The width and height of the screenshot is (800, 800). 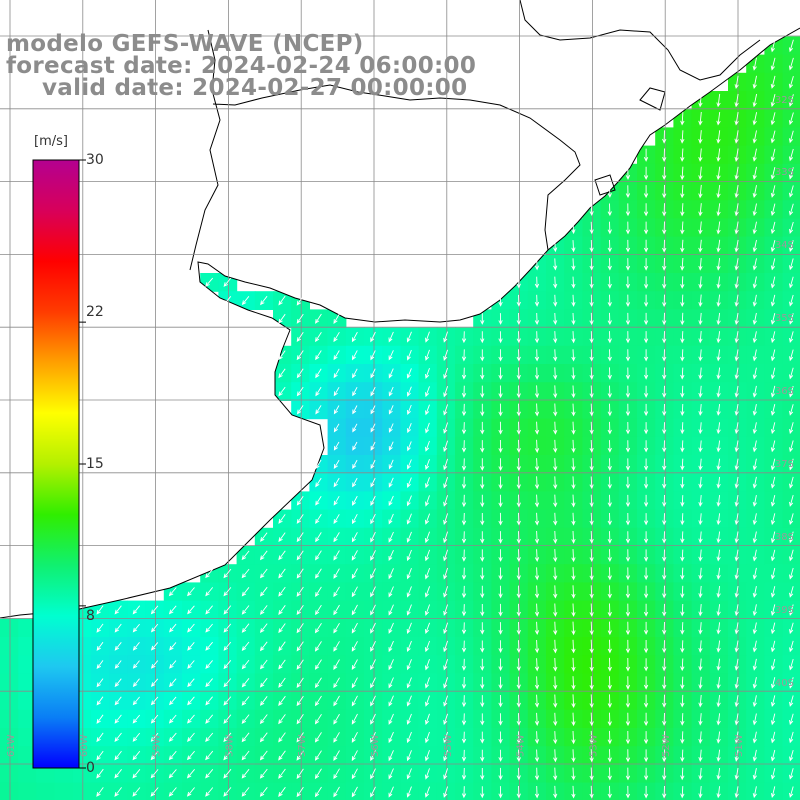 I want to click on lat-label-36s: 36S, so click(x=784, y=391).